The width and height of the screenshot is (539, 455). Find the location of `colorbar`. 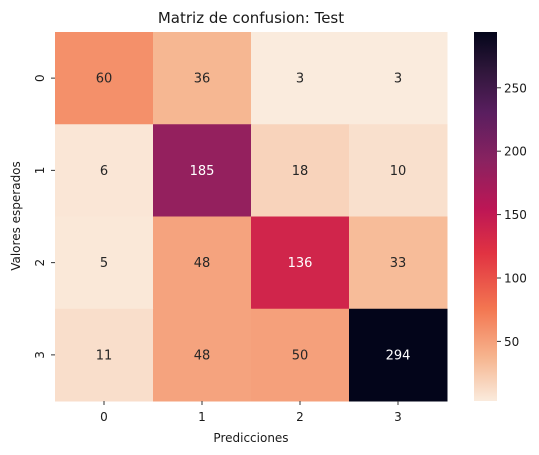

colorbar is located at coordinates (485, 216).